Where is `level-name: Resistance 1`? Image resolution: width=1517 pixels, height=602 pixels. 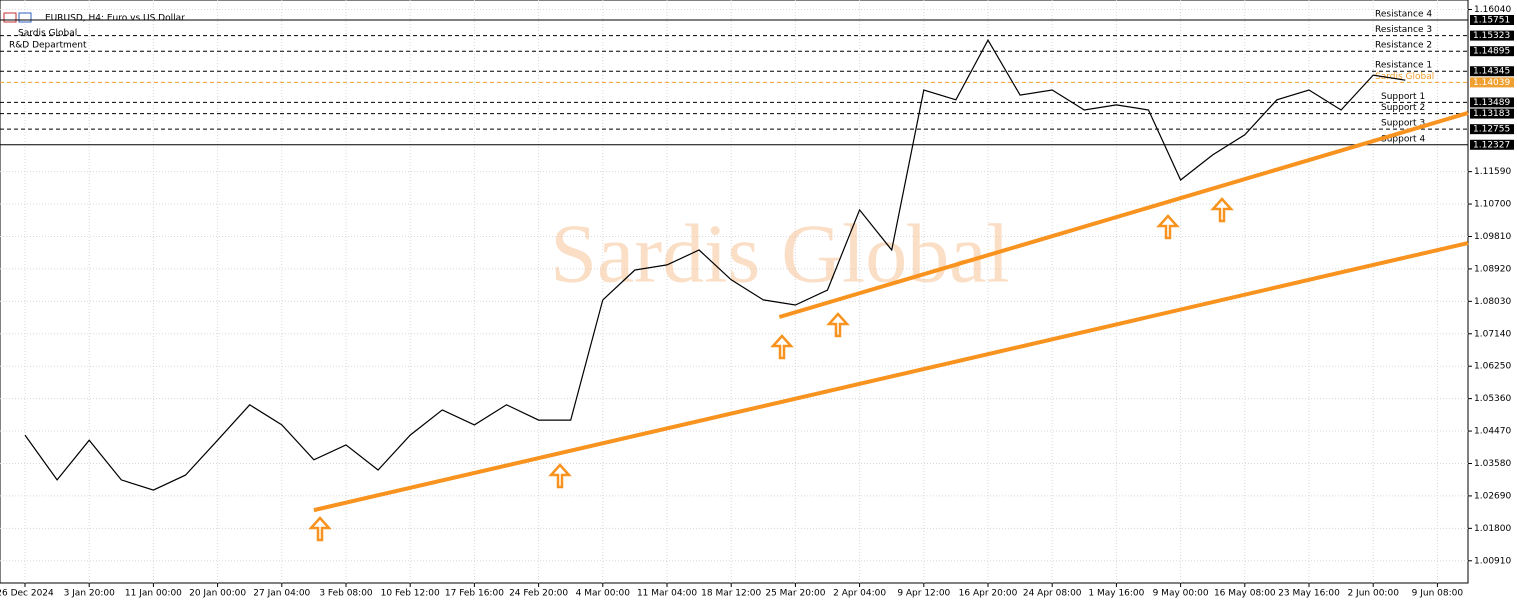 level-name: Resistance 1 is located at coordinates (1403, 66).